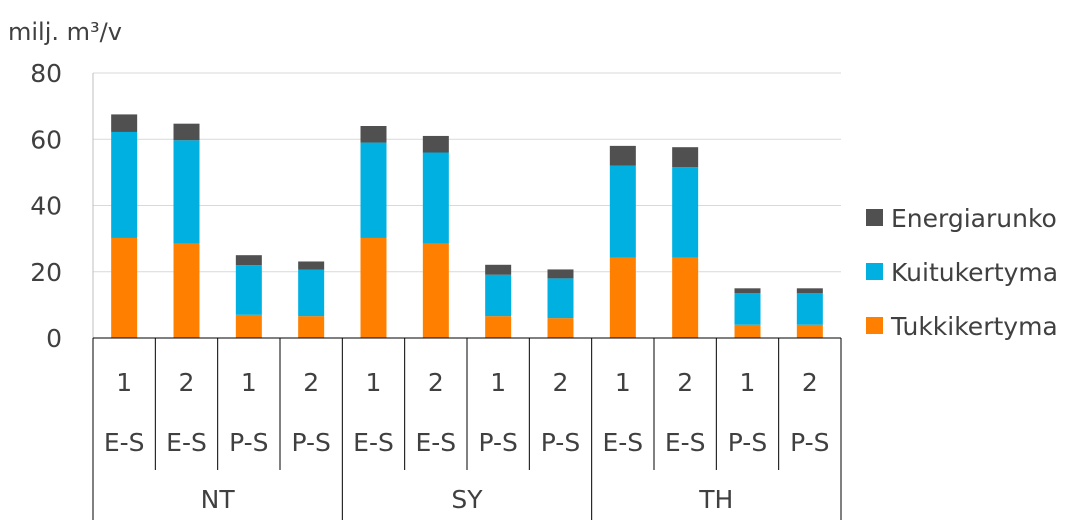  Describe the element at coordinates (715, 499) in the screenshot. I see `x-group-label: TH` at that location.